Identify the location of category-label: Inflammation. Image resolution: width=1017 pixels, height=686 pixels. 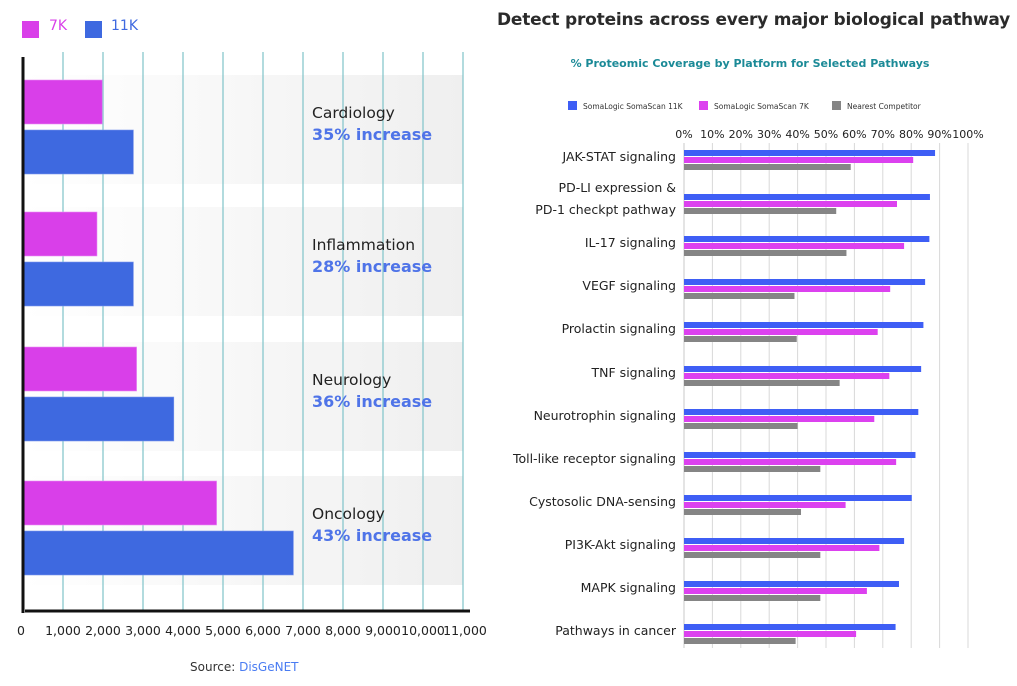
(363, 245).